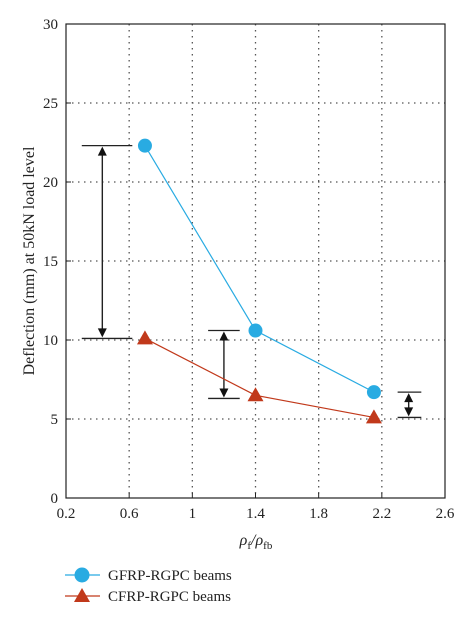 Image resolution: width=474 pixels, height=620 pixels. I want to click on y-tick-label: 10, so click(50, 341).